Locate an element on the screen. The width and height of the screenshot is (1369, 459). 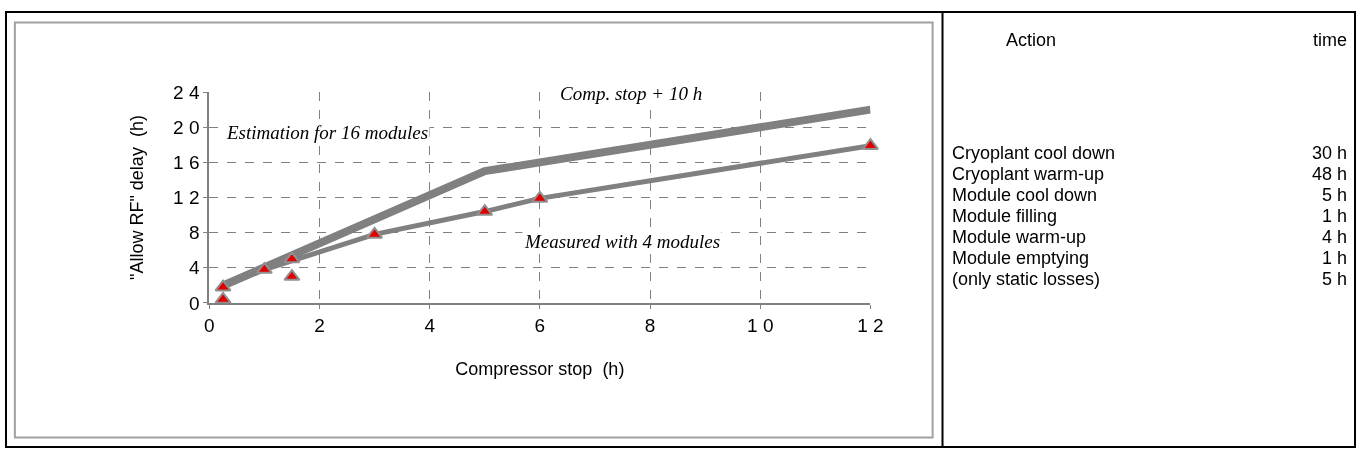
x-tick-label: 6 is located at coordinates (540, 325).